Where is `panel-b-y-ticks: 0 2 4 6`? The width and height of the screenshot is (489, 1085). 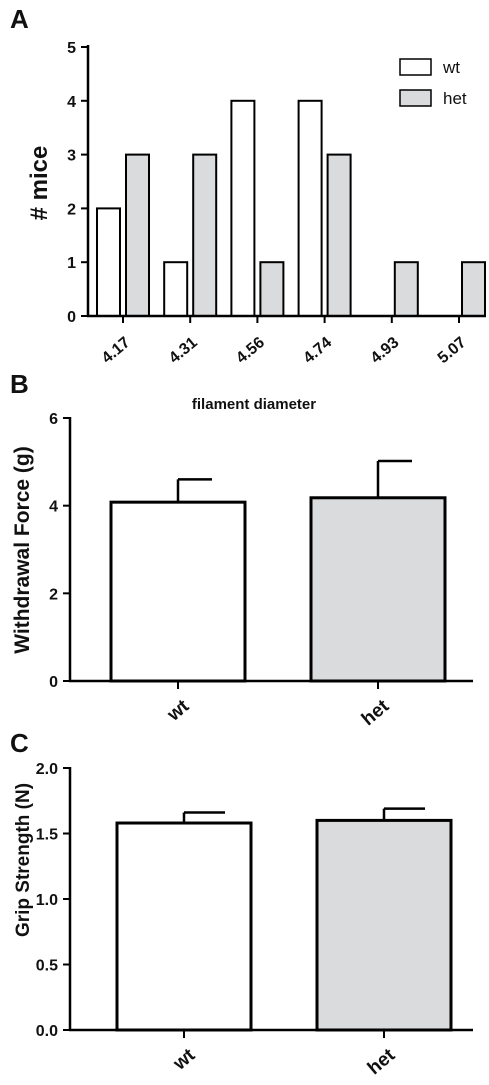 panel-b-y-ticks: 0 2 4 6 is located at coordinates (59, 551).